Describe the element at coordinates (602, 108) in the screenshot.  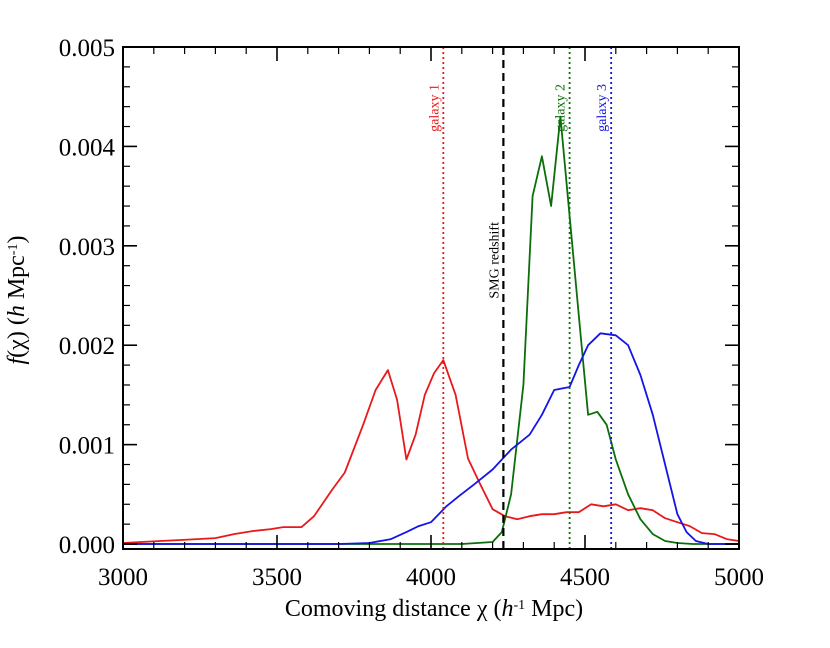
I see `vline-label-4: galaxy 3` at that location.